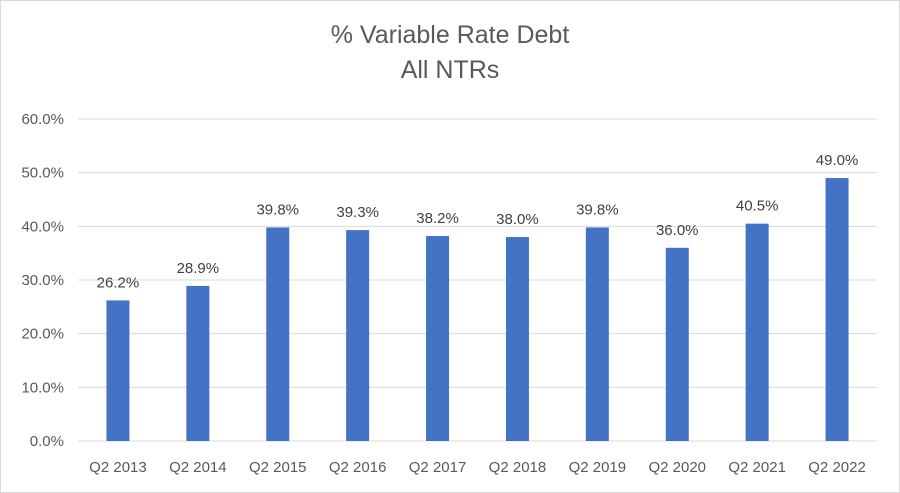 The height and width of the screenshot is (493, 900). Describe the element at coordinates (837, 160) in the screenshot. I see `data-label: 49.0%` at that location.